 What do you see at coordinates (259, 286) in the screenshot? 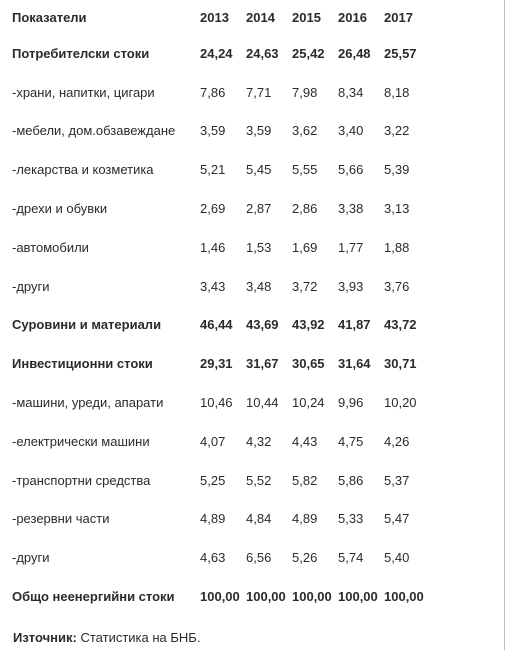
I see `row-value-2014: 3,48` at bounding box center [259, 286].